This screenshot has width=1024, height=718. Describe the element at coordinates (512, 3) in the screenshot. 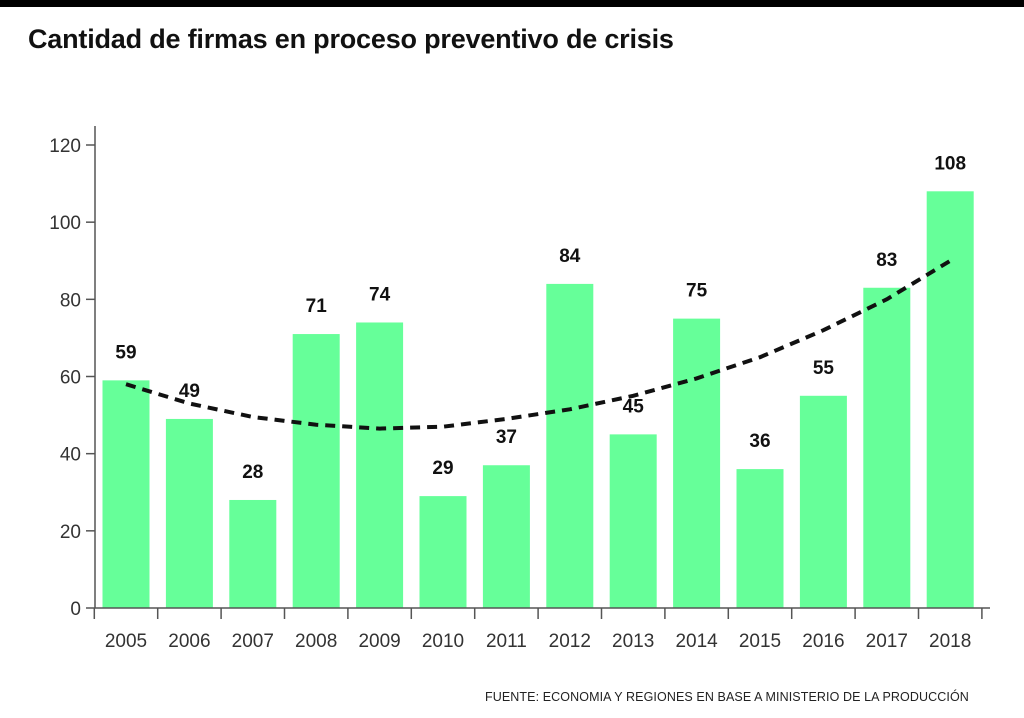

I see `top-rule` at that location.